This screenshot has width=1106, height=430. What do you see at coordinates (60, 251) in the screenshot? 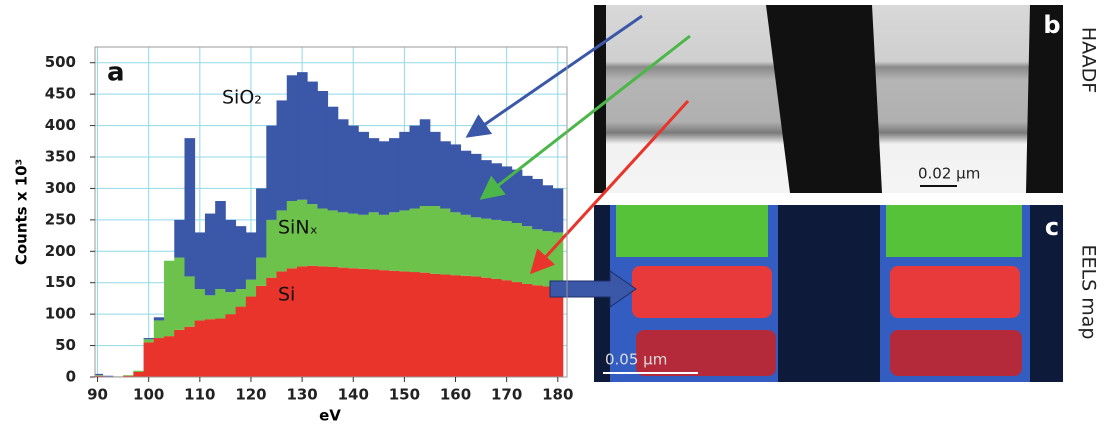
I see `y-tick-label: 200` at bounding box center [60, 251].